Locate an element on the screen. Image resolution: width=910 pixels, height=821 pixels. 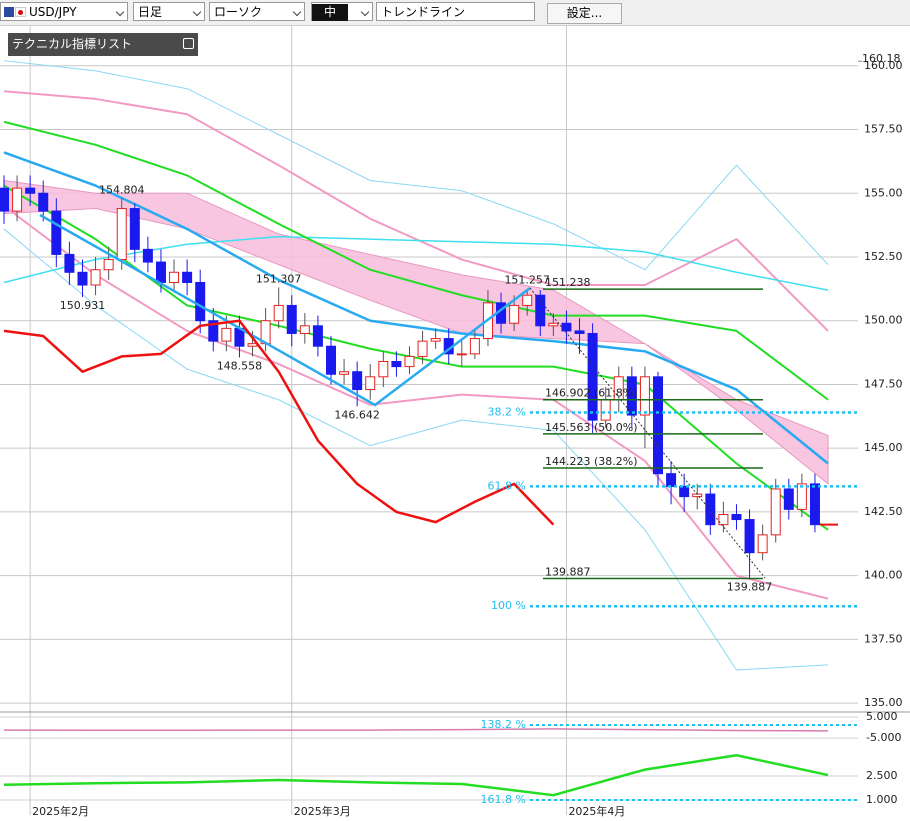
panel-level-label: 138.2 % is located at coordinates (503, 724).